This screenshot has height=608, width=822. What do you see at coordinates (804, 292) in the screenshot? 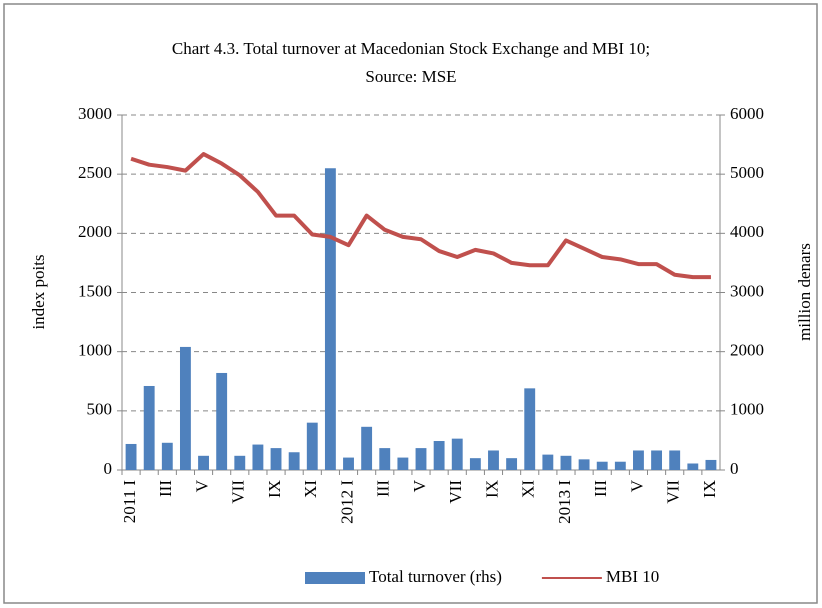
I see `y2-axis-label: million denars` at bounding box center [804, 292].